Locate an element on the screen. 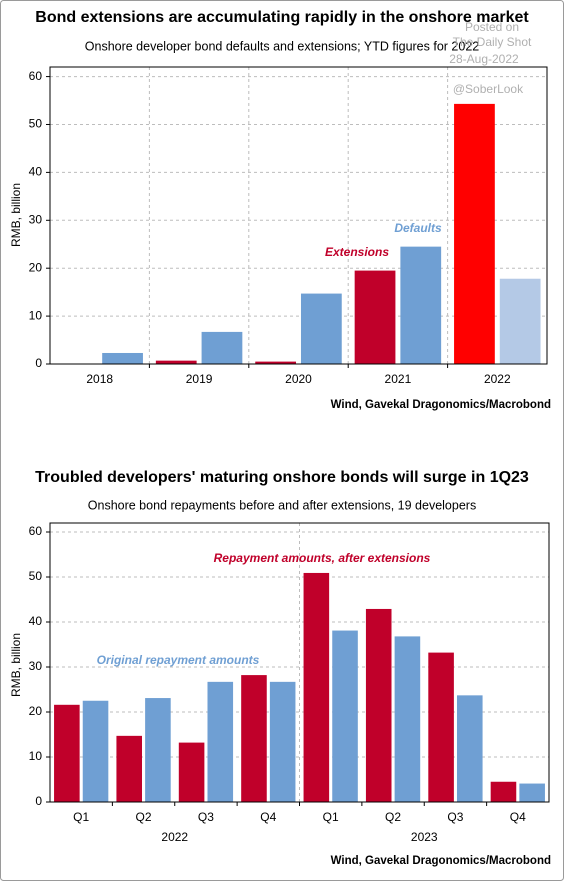 This screenshot has width=564, height=881. watermark: The Daily Shot is located at coordinates (492, 42).